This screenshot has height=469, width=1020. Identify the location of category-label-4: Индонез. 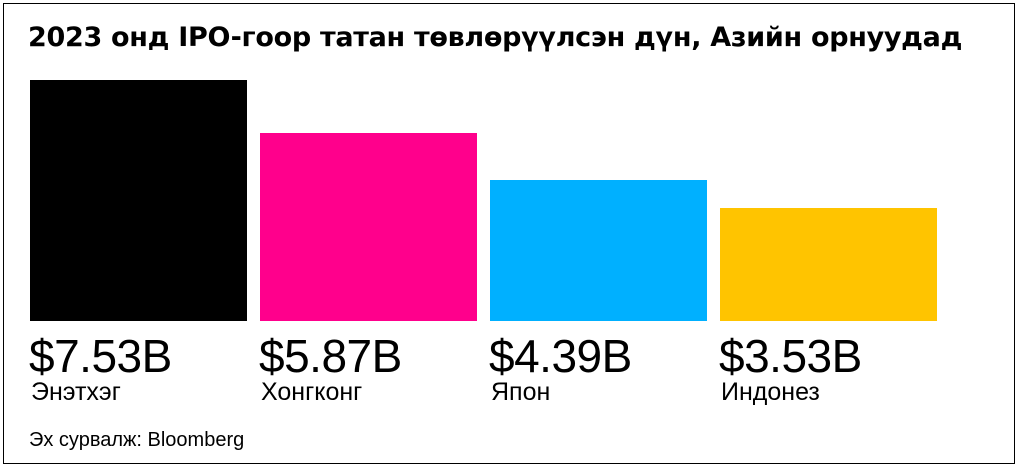
(770, 392).